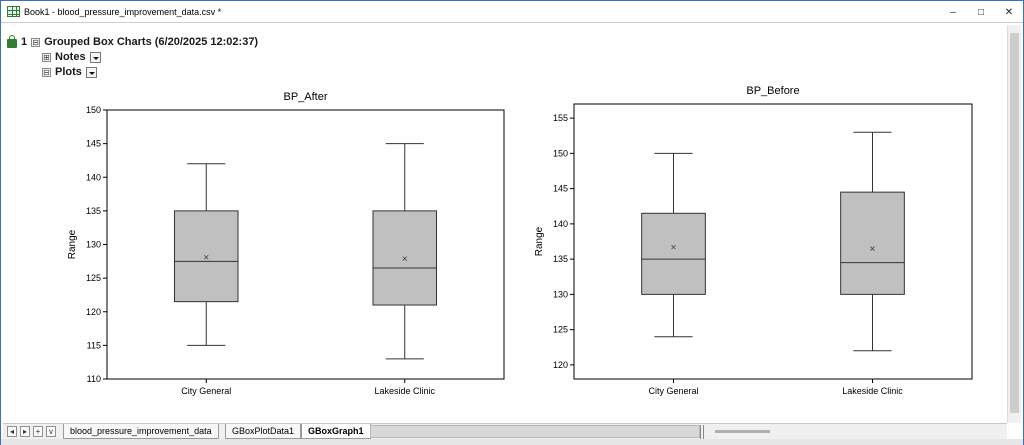 The image size is (1024, 445). I want to click on tree-notes-row: ⊞ Notes, so click(71, 57).